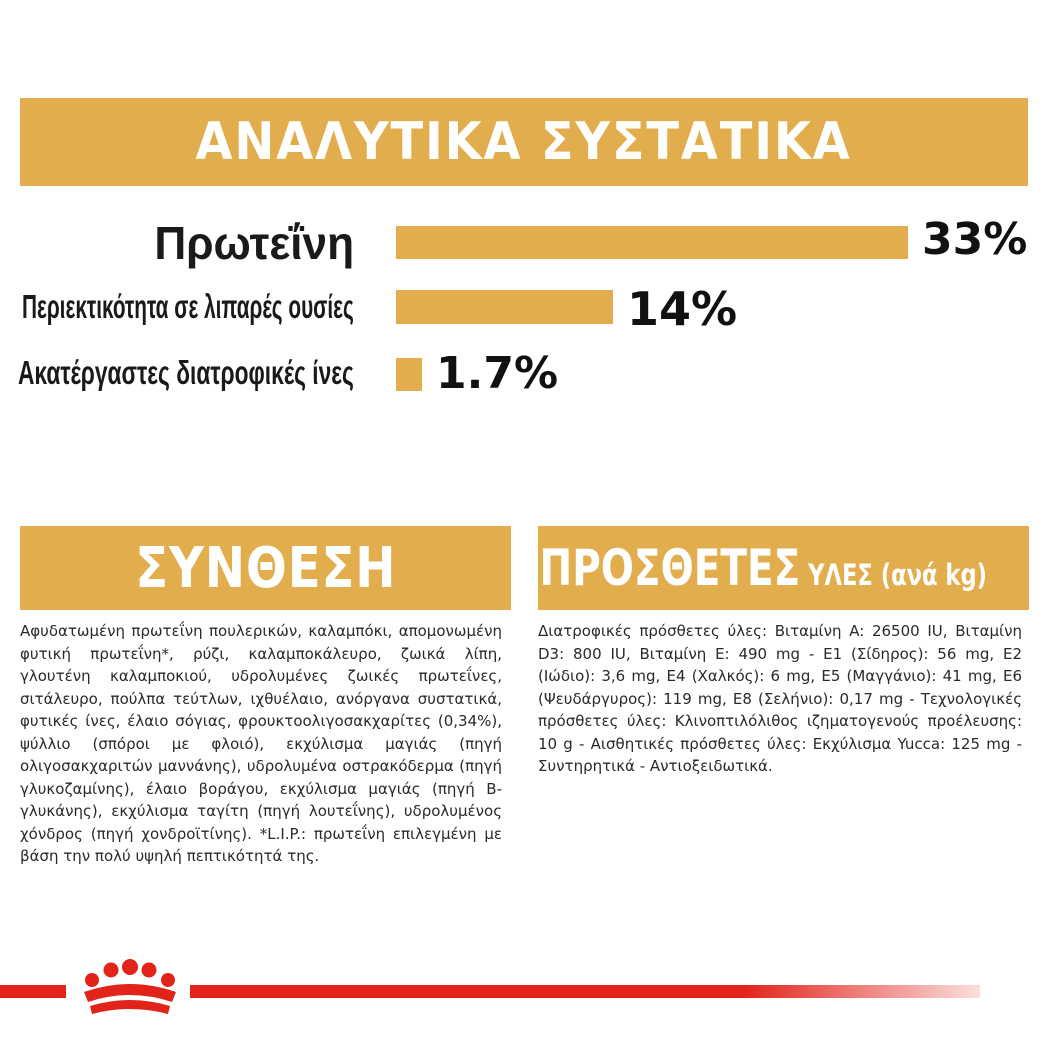  I want to click on nutrient-value: 33%, so click(975, 239).